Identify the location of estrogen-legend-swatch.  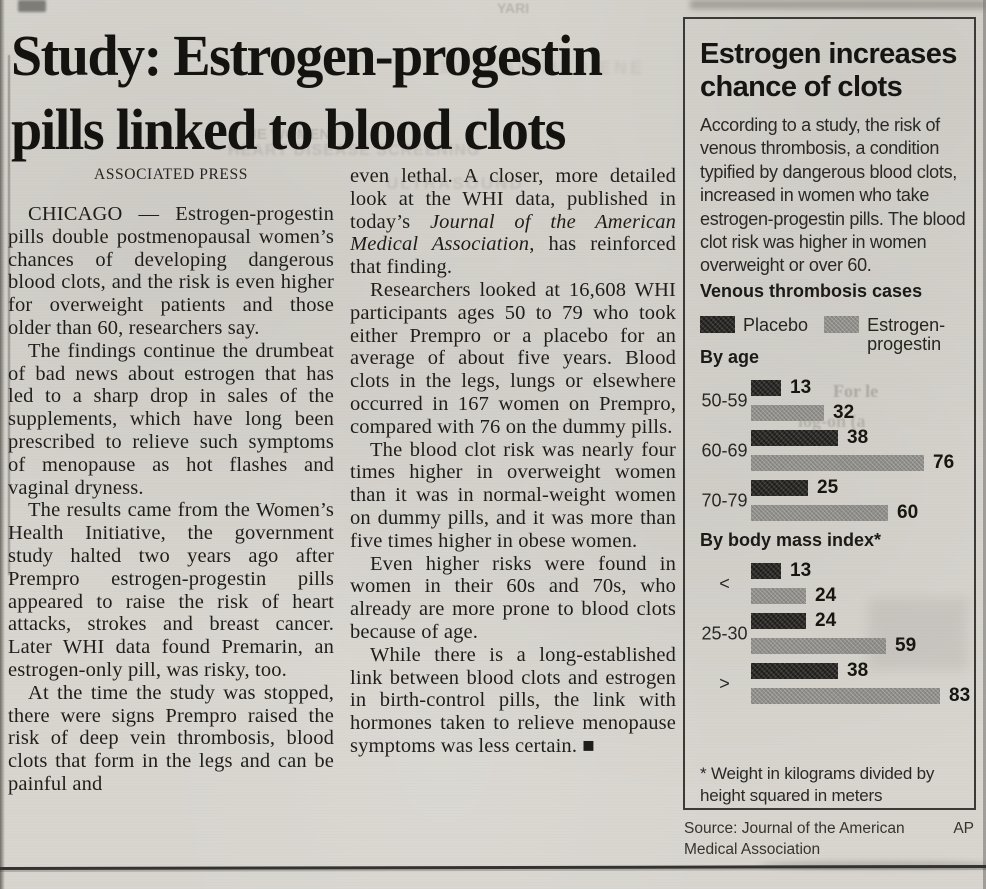
(842, 324).